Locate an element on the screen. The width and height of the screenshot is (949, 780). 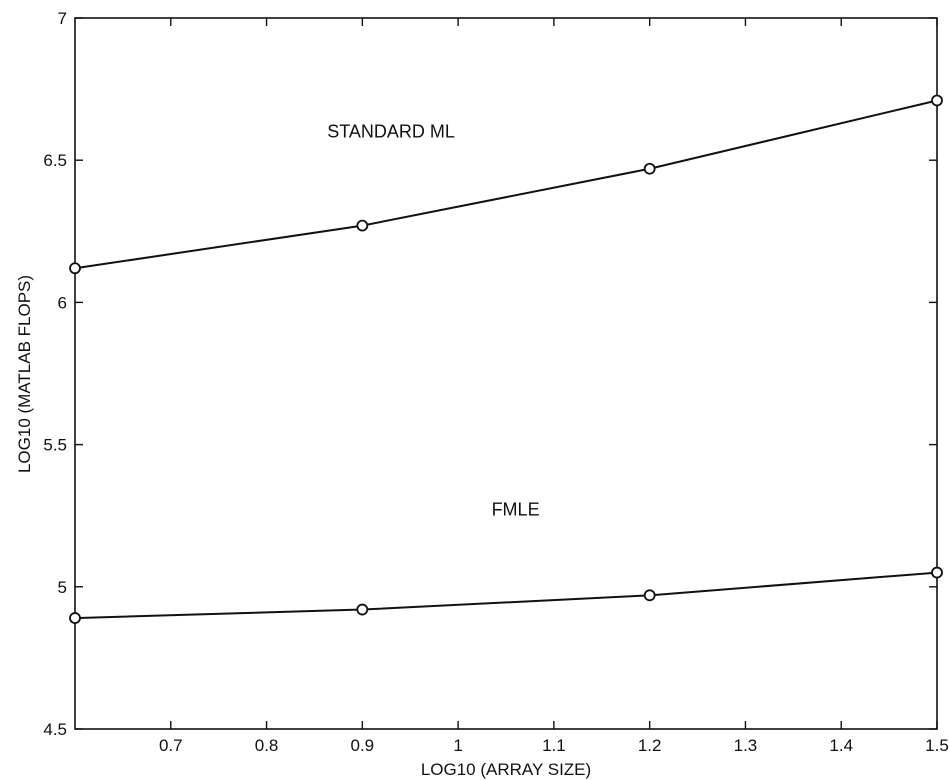
annotation-layer: STANDARD ML FMLE is located at coordinates (433, 320).